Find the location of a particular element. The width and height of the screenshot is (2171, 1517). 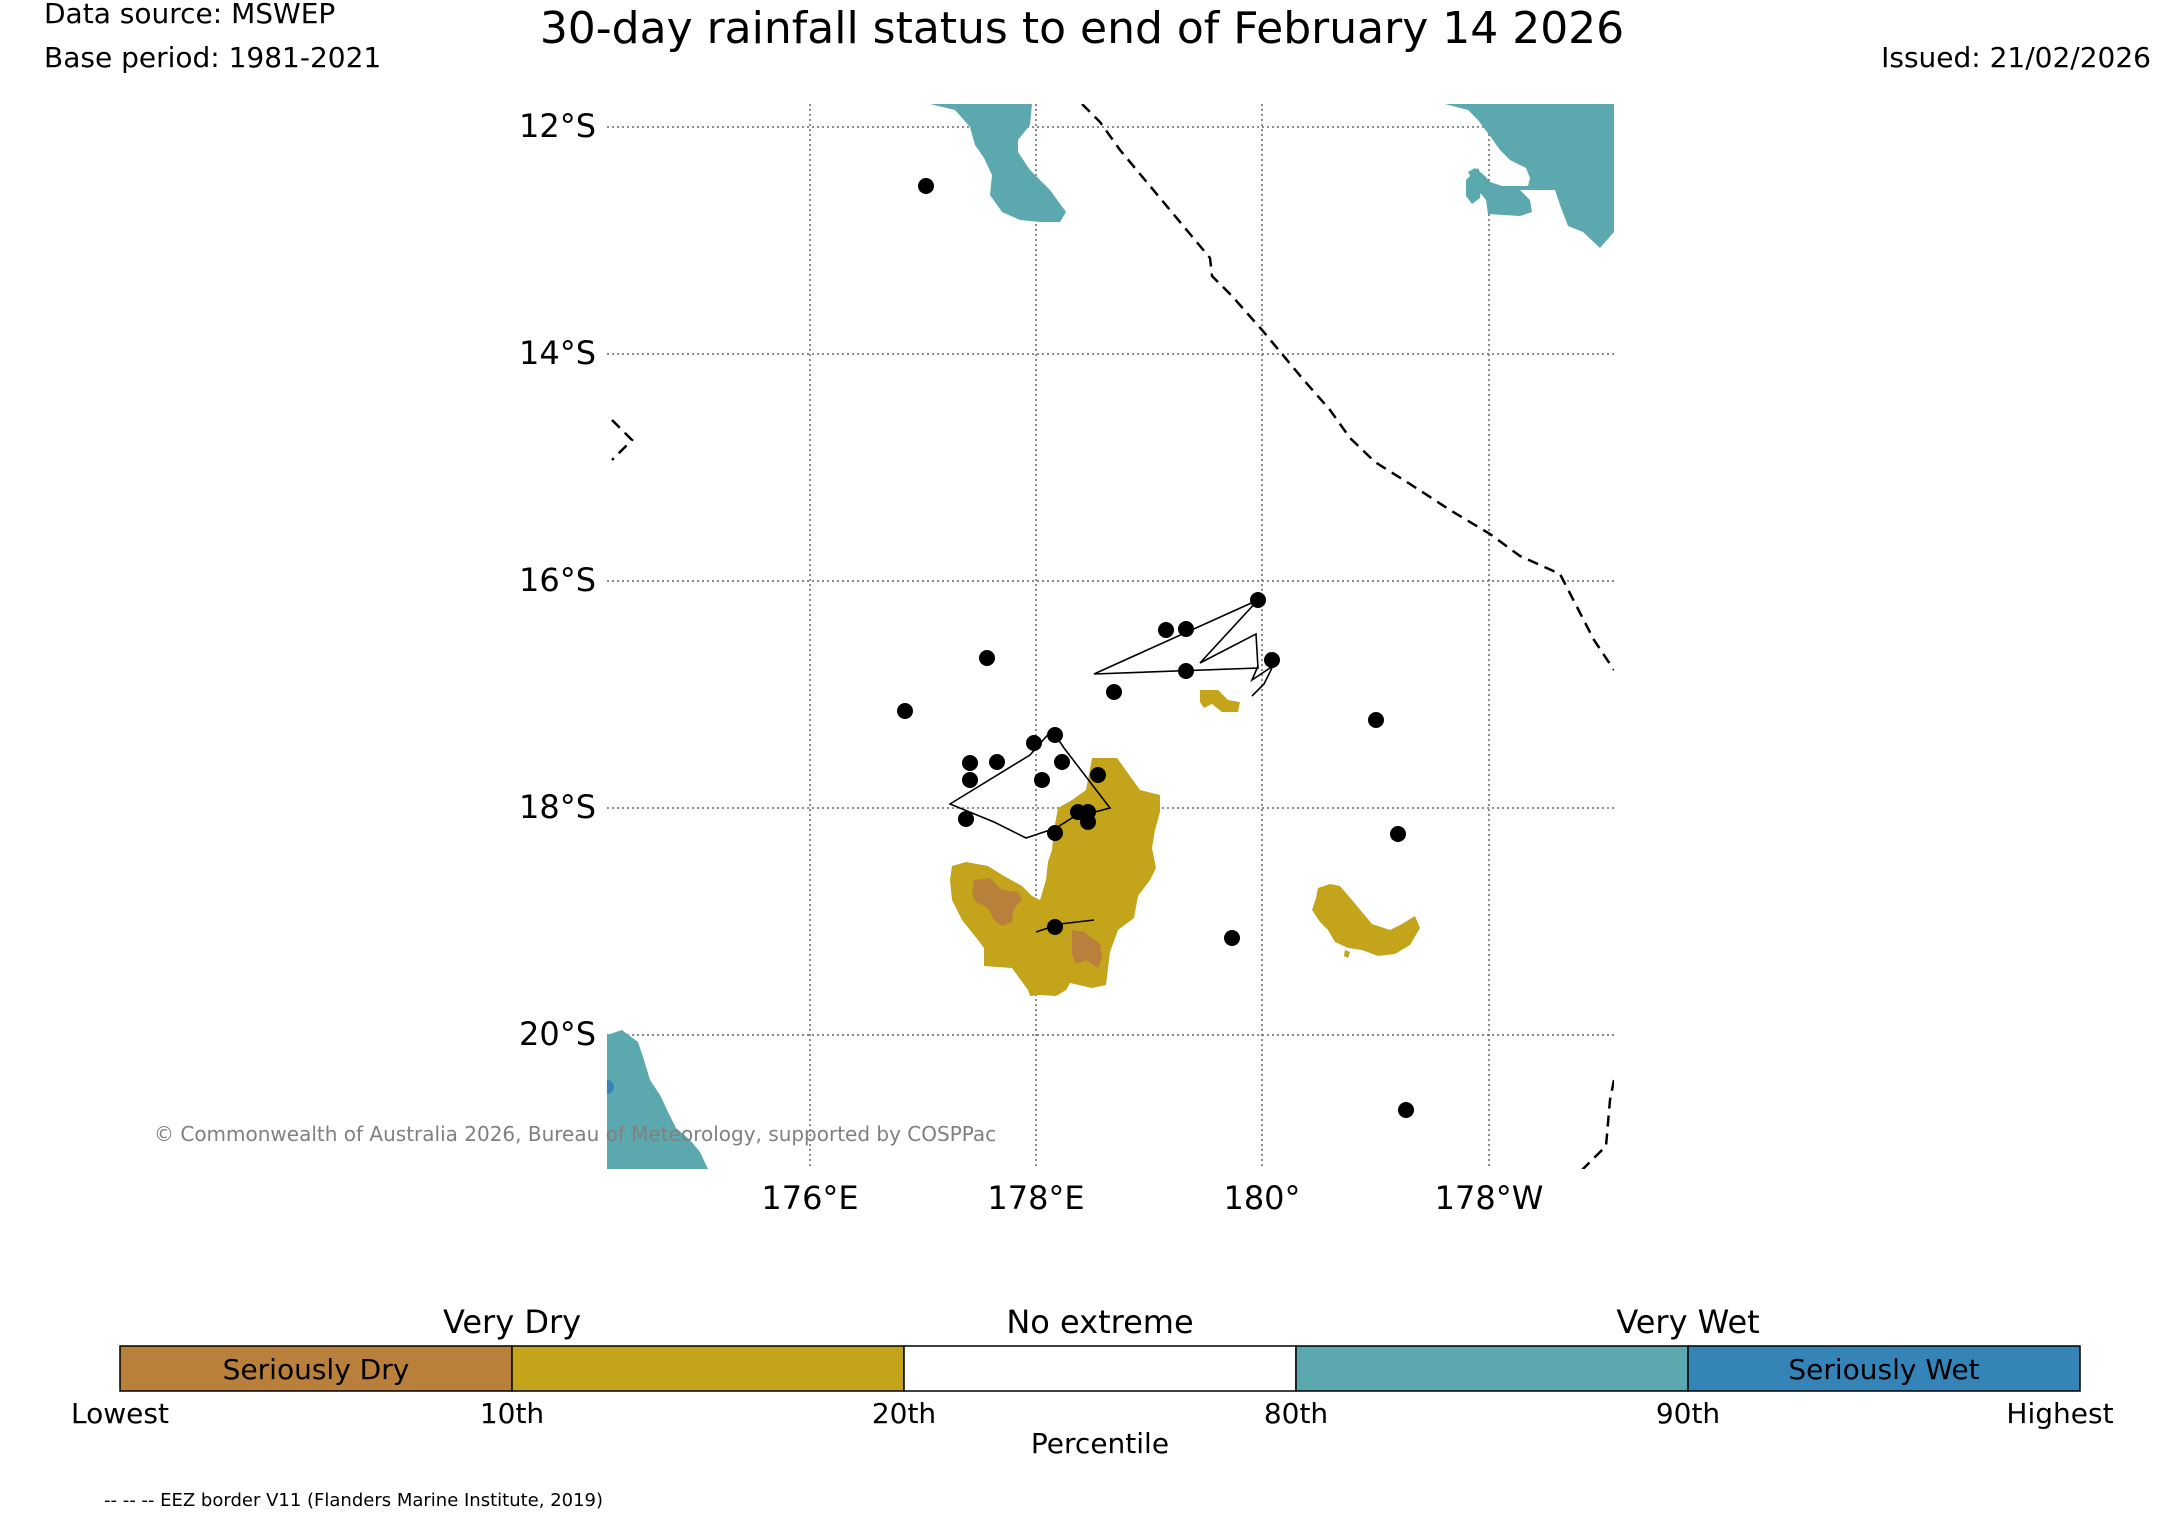

data-source-label: Data source: MSWEP is located at coordinates (190, 15).